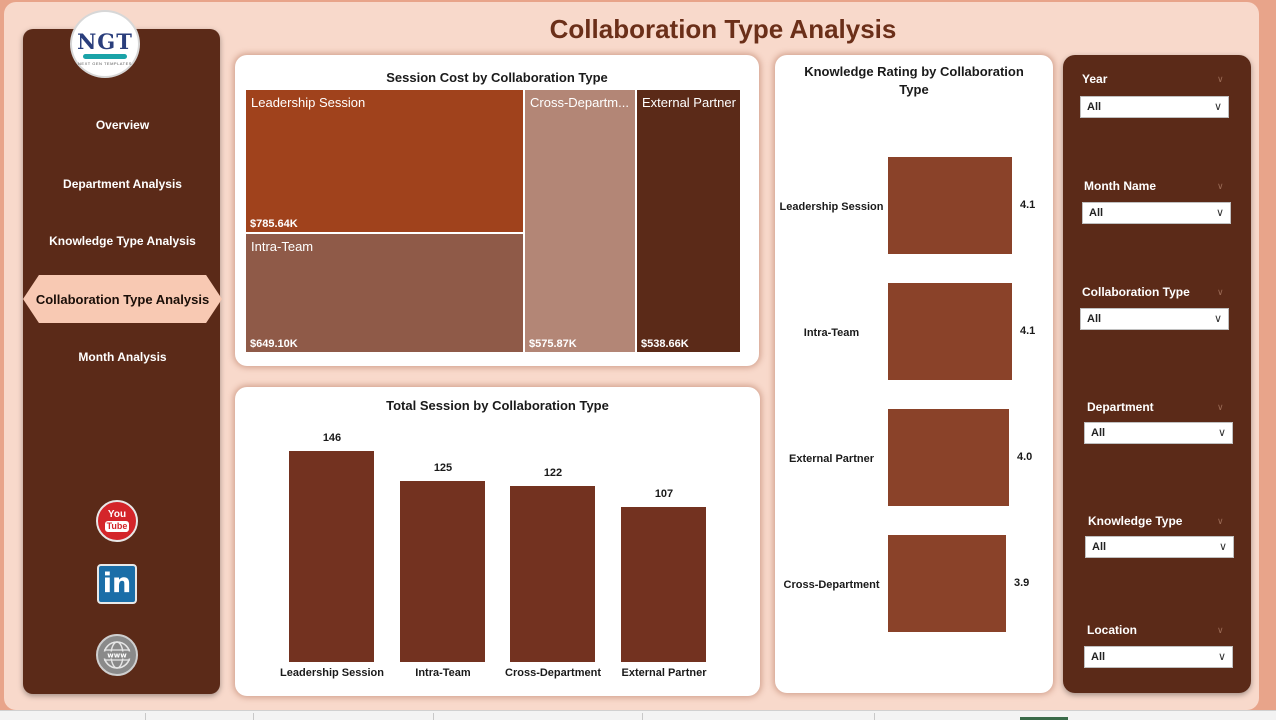 The height and width of the screenshot is (720, 1276). Describe the element at coordinates (553, 344) in the screenshot. I see `treemap-cell-value: $575.87K` at that location.